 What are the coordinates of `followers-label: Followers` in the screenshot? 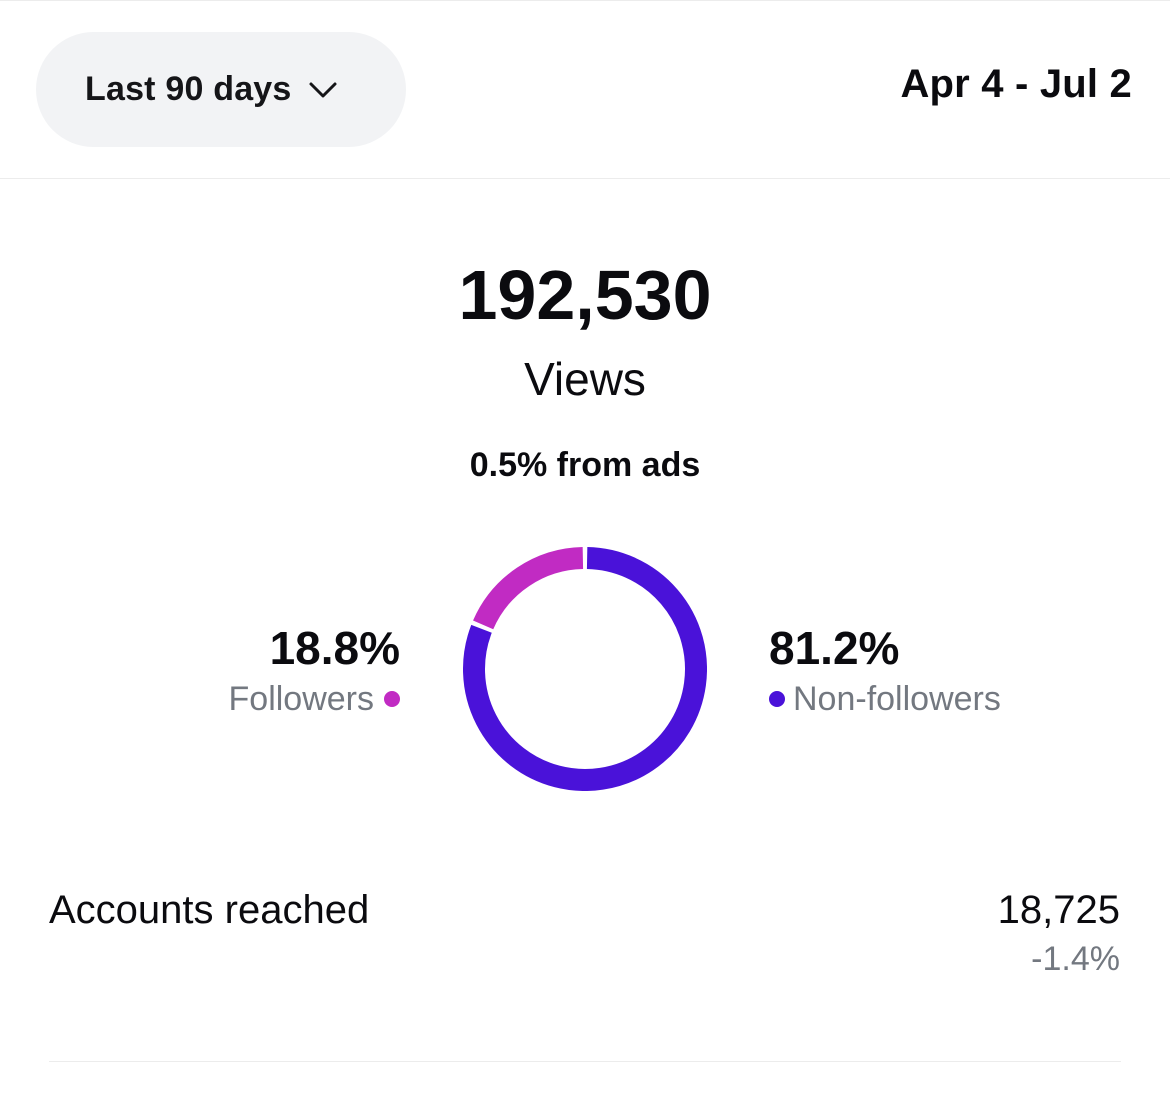 It's located at (301, 699).